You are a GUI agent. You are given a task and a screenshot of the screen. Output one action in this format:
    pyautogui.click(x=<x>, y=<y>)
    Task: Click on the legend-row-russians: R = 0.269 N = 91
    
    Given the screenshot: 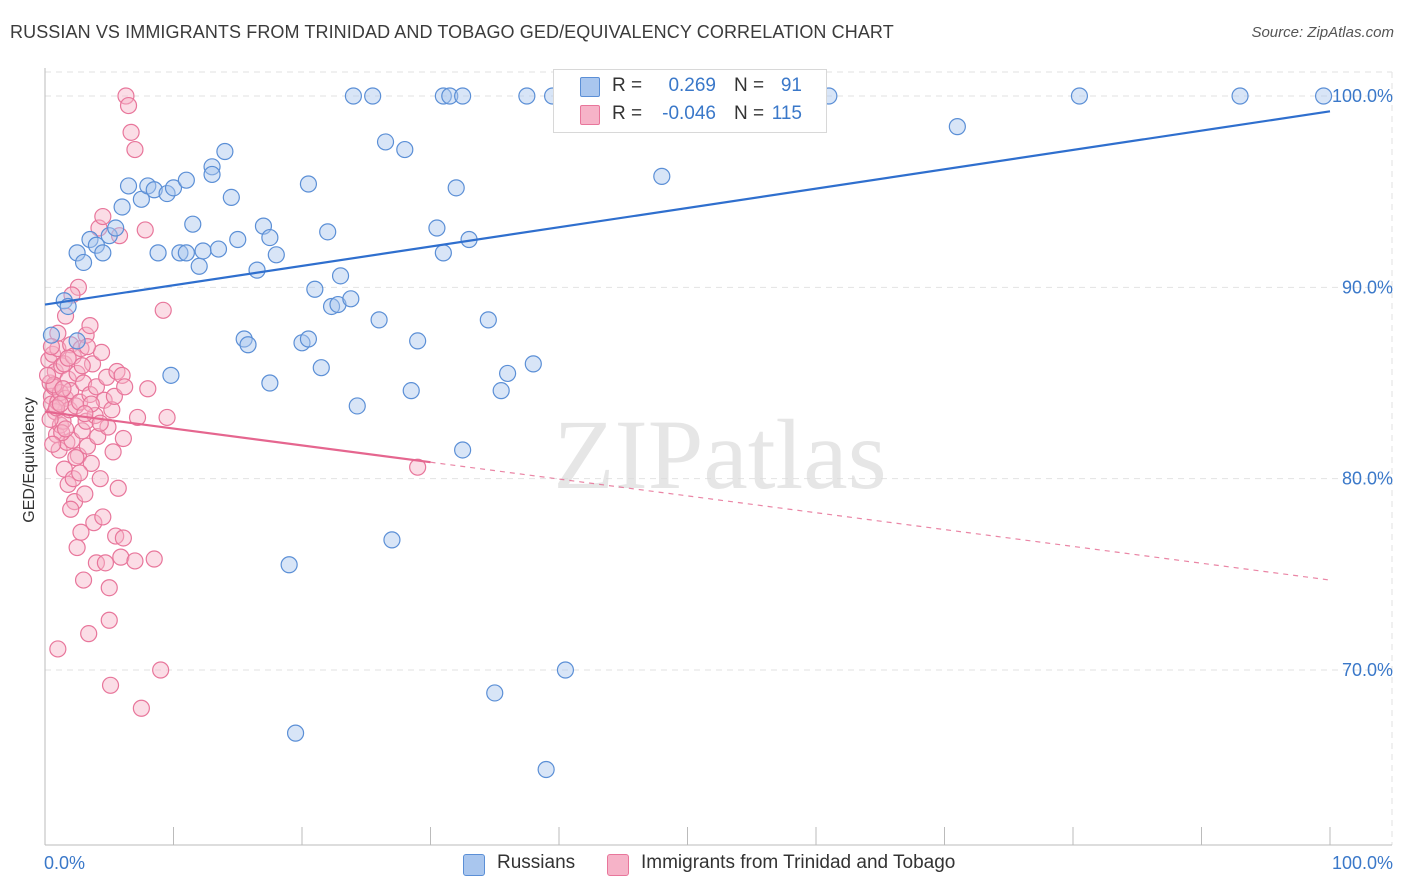 What is the action you would take?
    pyautogui.click(x=690, y=87)
    